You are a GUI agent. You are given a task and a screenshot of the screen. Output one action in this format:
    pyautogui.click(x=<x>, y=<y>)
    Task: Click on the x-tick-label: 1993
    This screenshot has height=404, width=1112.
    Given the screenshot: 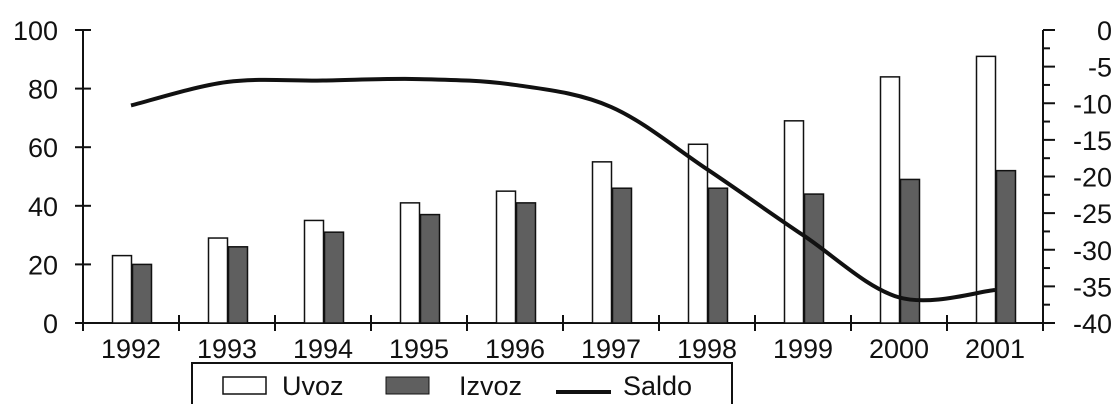 What is the action you would take?
    pyautogui.click(x=227, y=349)
    